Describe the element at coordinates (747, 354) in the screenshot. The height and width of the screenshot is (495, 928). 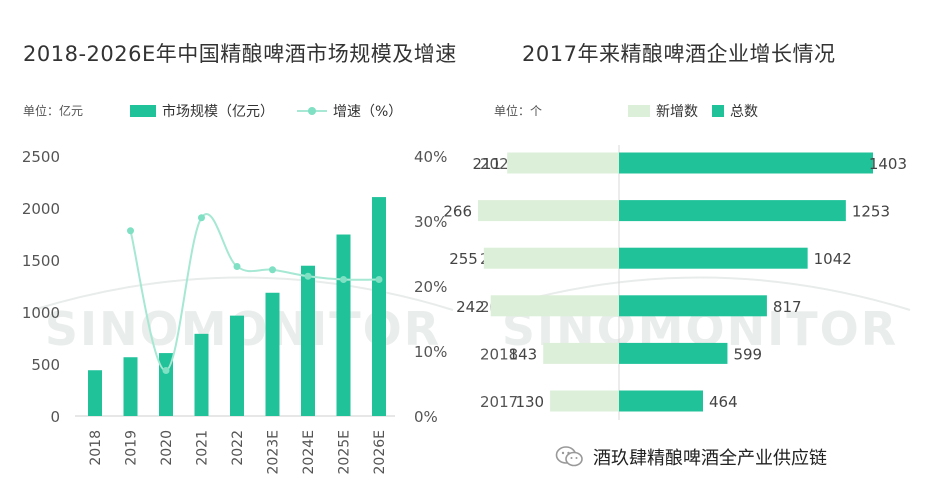
I see `total-count-label: 599` at that location.